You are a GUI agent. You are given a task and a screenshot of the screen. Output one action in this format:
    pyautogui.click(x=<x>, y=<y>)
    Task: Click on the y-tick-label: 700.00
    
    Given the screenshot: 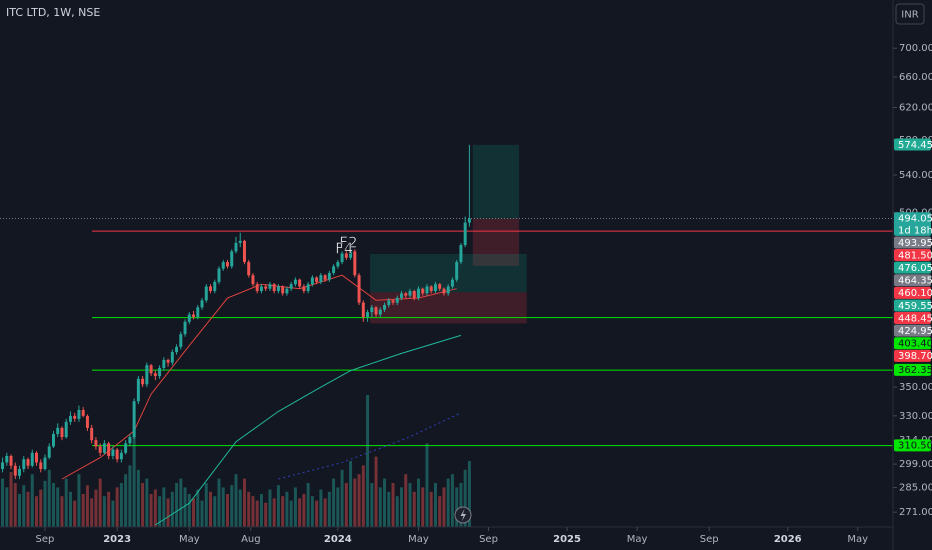 What is the action you would take?
    pyautogui.click(x=915, y=48)
    